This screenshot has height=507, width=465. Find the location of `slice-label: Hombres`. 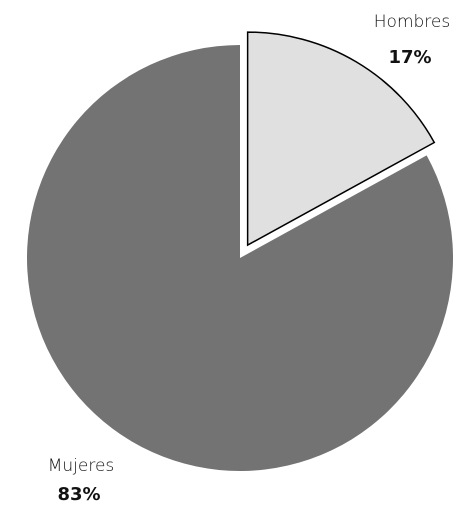

slice-label: Hombres is located at coordinates (412, 22).